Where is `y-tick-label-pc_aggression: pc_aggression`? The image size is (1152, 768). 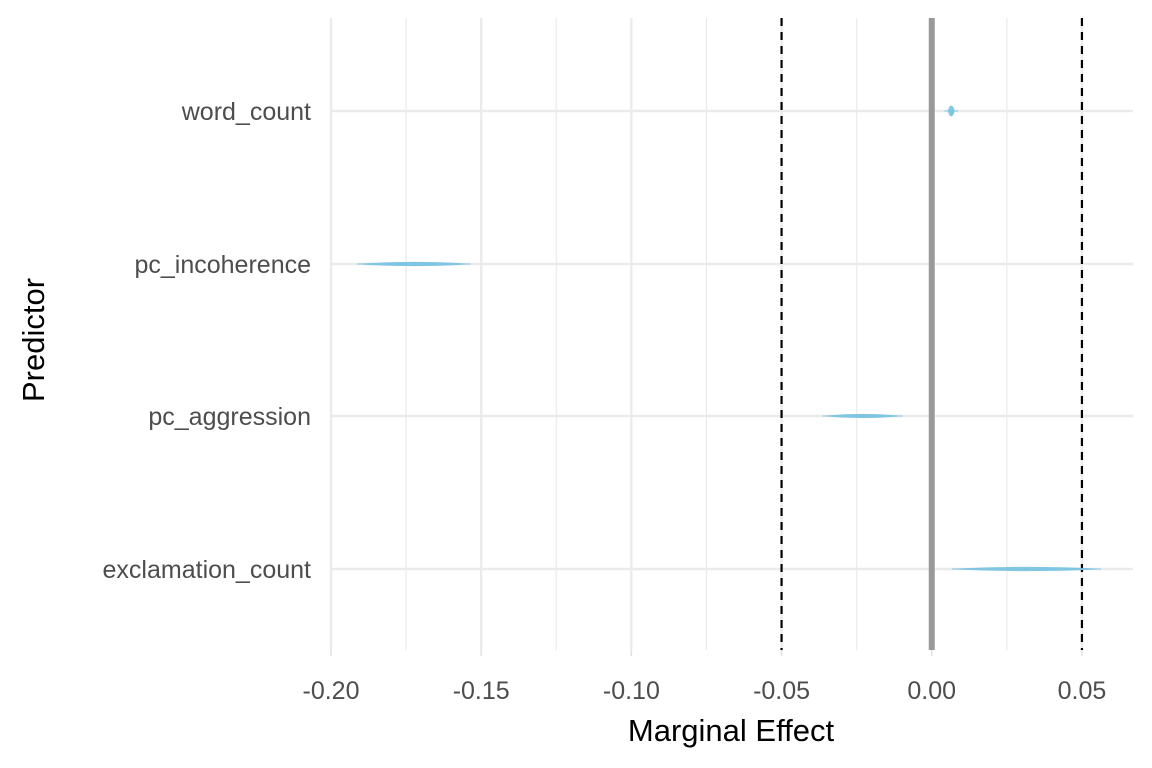
y-tick-label-pc_aggression: pc_aggression is located at coordinates (229, 417).